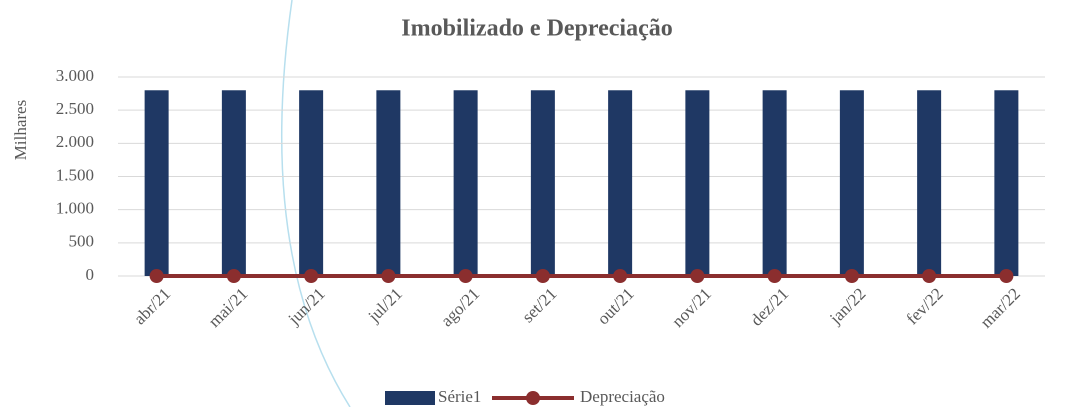 This screenshot has width=1067, height=407. What do you see at coordinates (691, 307) in the screenshot?
I see `x-tick-label: nov/21` at bounding box center [691, 307].